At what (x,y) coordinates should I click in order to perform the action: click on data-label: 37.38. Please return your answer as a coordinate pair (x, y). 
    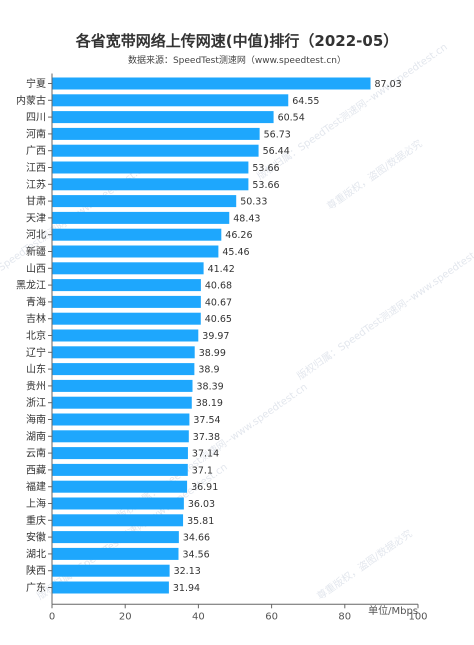
    Looking at the image, I should click on (206, 437).